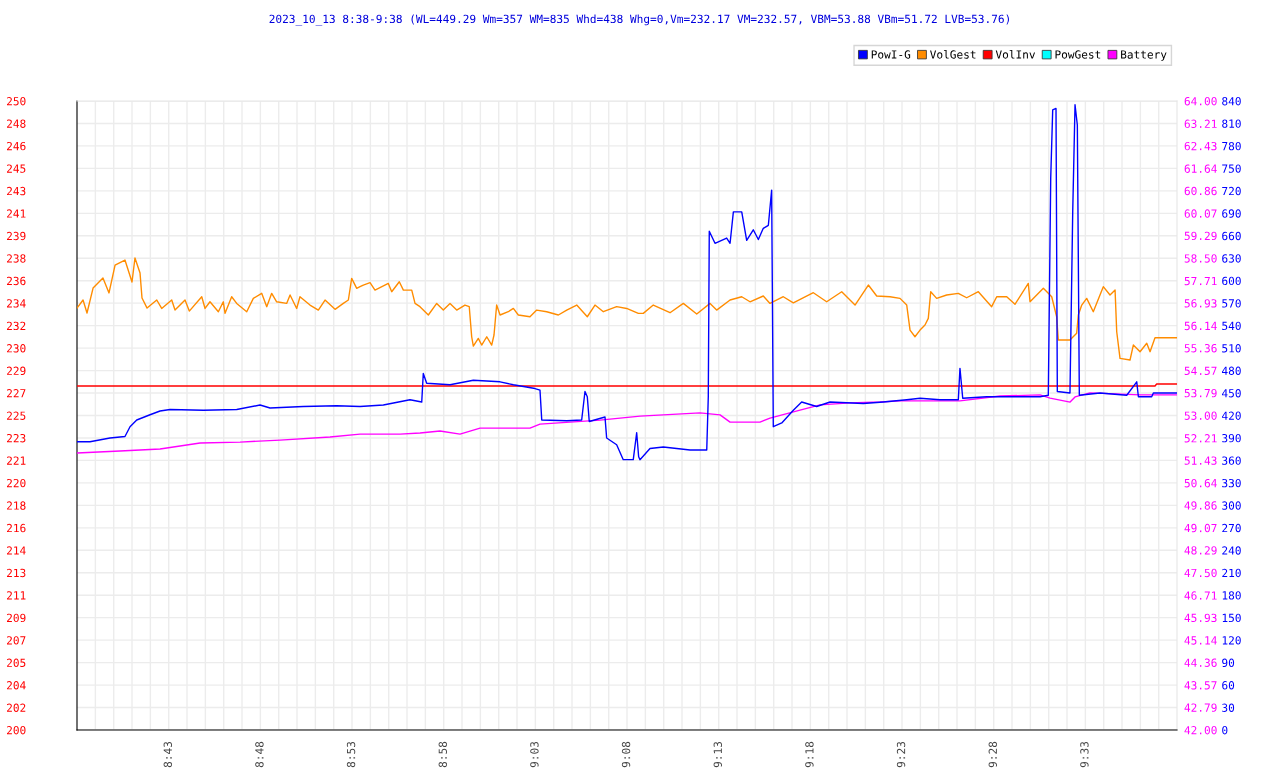 Image resolution: width=1280 pixels, height=768 pixels. I want to click on y3-tick-label: 540, so click(1231, 326).